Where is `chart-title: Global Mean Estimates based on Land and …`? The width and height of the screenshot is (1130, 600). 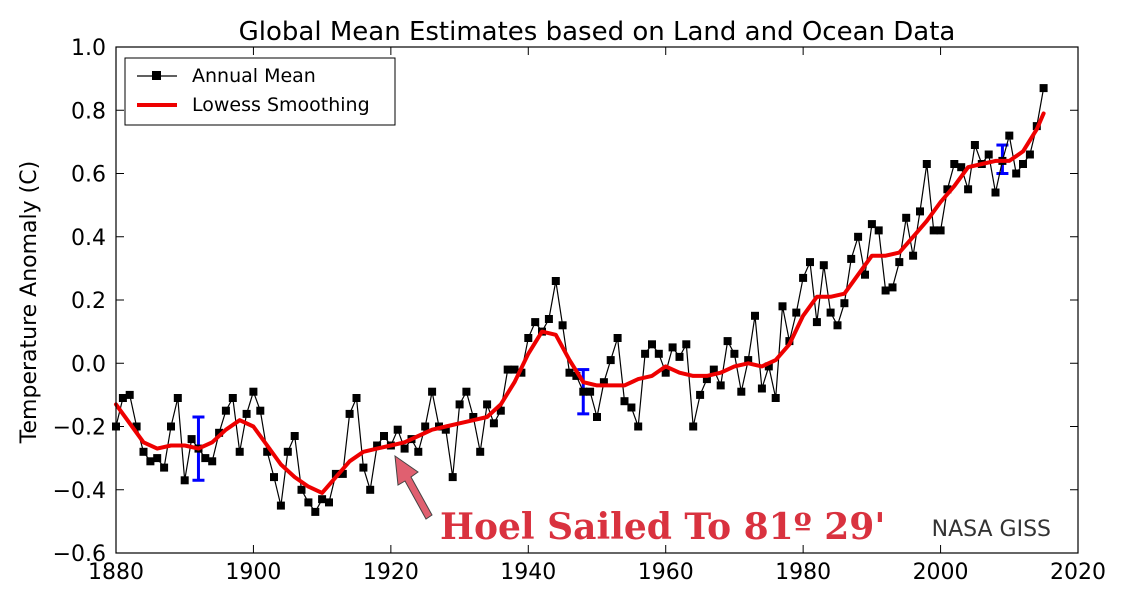
chart-title: Global Mean Estimates based on Land and … is located at coordinates (597, 32).